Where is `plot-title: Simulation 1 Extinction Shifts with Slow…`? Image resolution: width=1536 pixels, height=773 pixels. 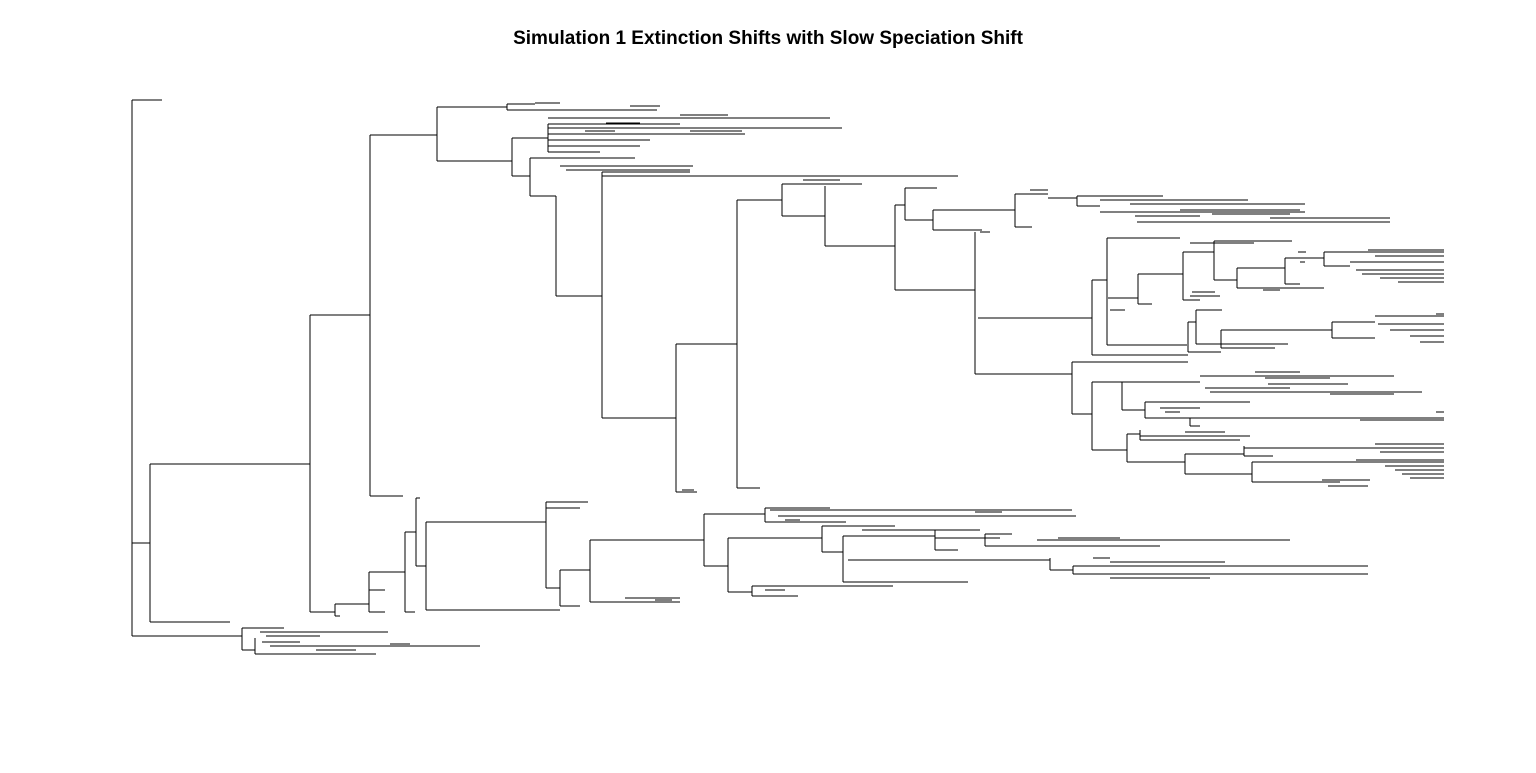
plot-title: Simulation 1 Extinction Shifts with Slow… is located at coordinates (768, 38).